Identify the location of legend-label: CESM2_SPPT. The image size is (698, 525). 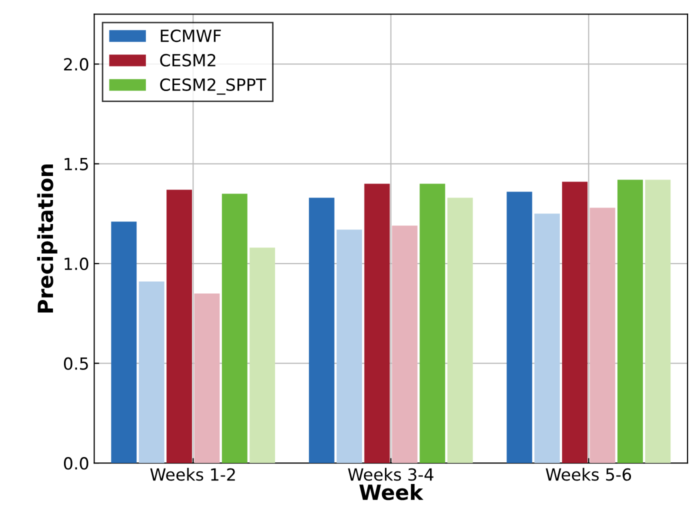
(213, 86).